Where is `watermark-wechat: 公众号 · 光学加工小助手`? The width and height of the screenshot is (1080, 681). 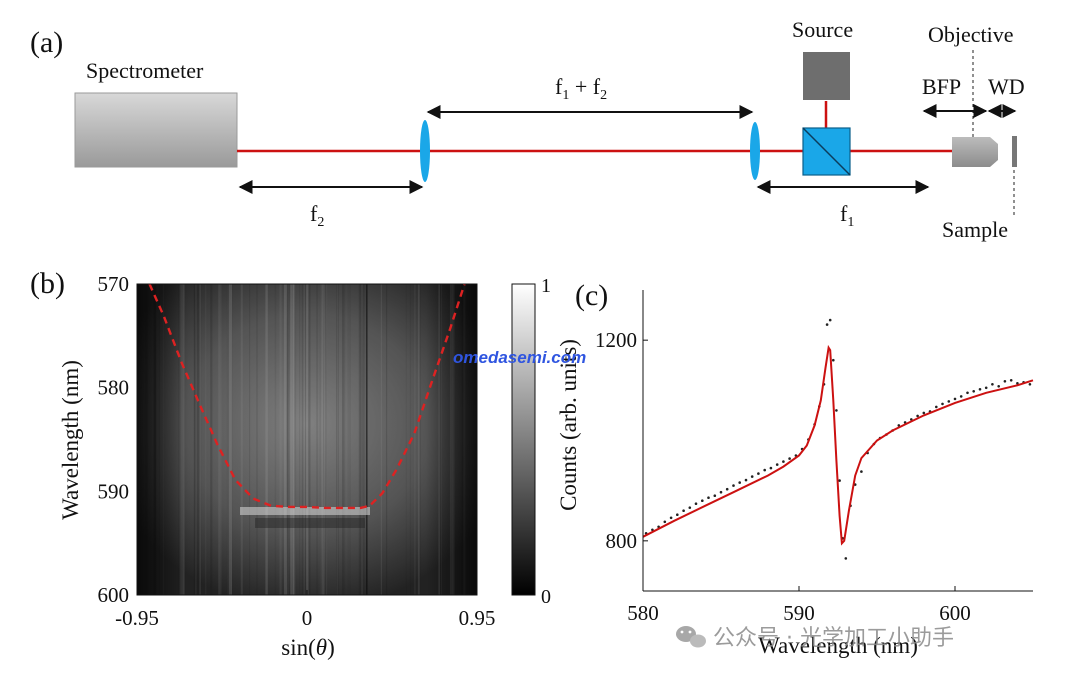 watermark-wechat: 公众号 · 光学加工小助手 is located at coordinates (815, 638).